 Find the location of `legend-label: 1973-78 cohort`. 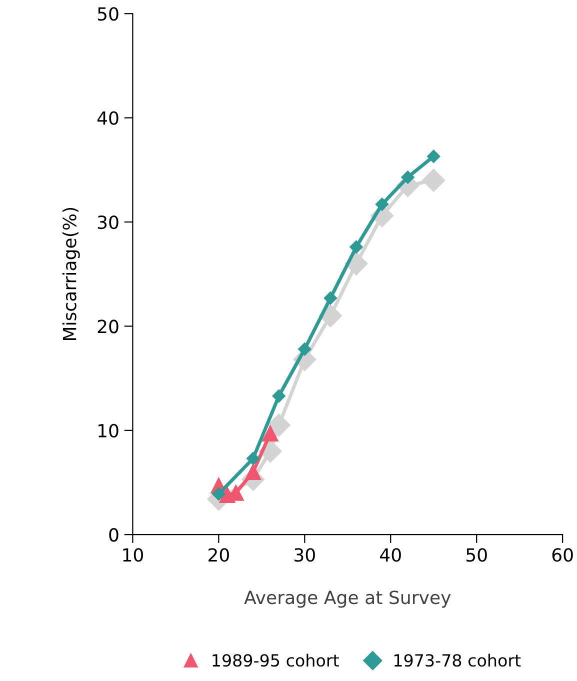

legend-label: 1973-78 cohort is located at coordinates (457, 660).